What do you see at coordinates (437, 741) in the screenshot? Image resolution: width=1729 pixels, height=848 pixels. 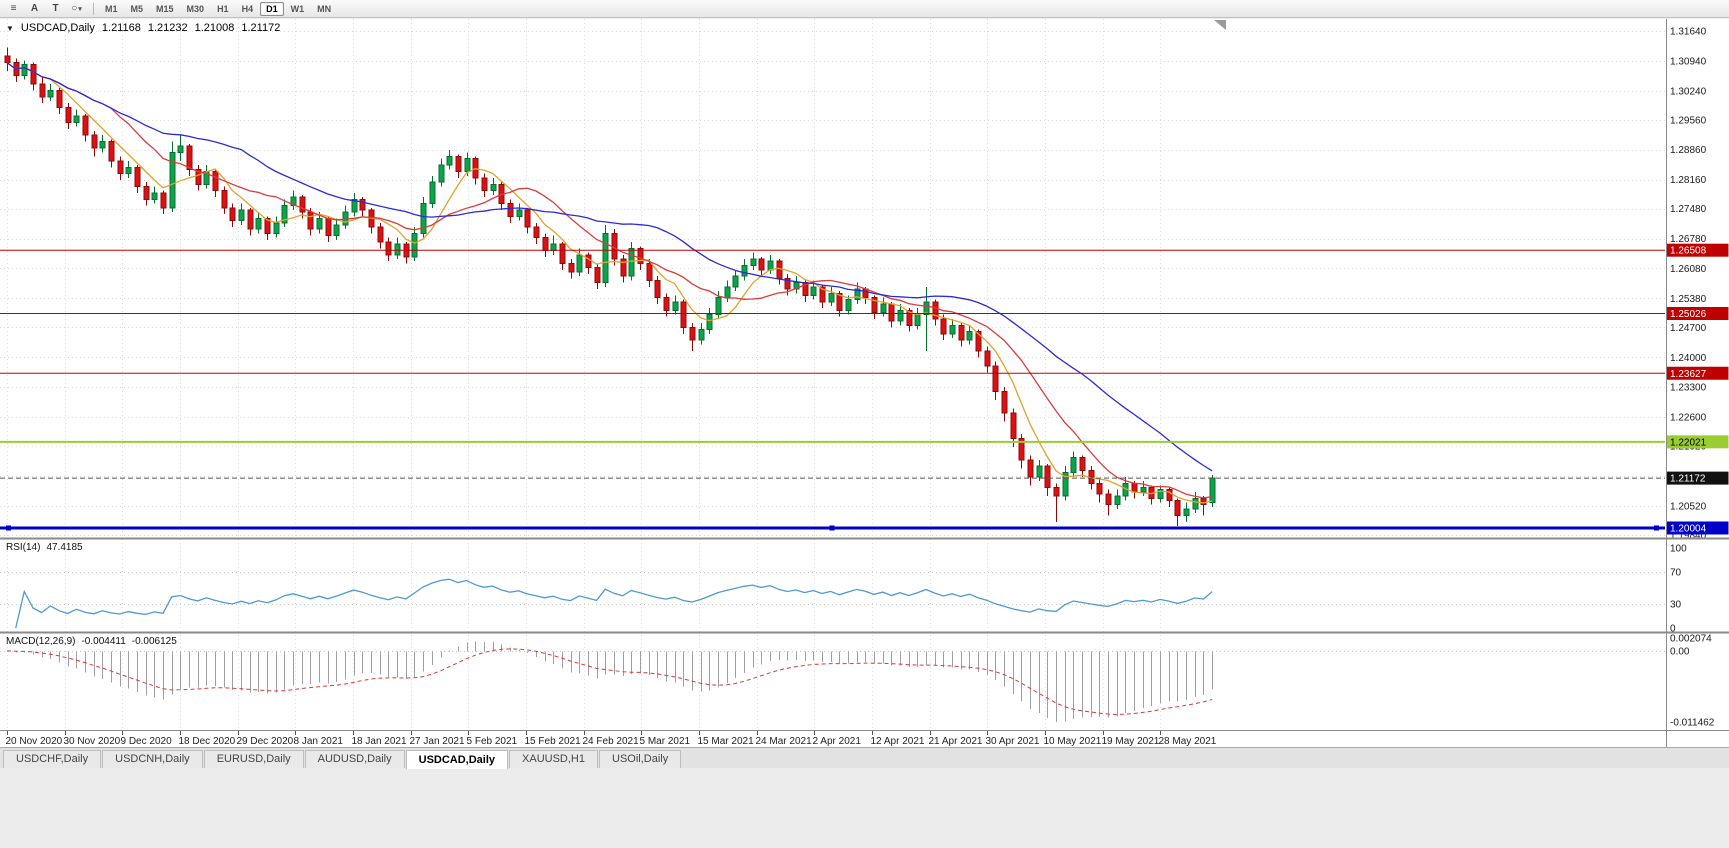 I see `svg-text: 27 Jan 2021` at bounding box center [437, 741].